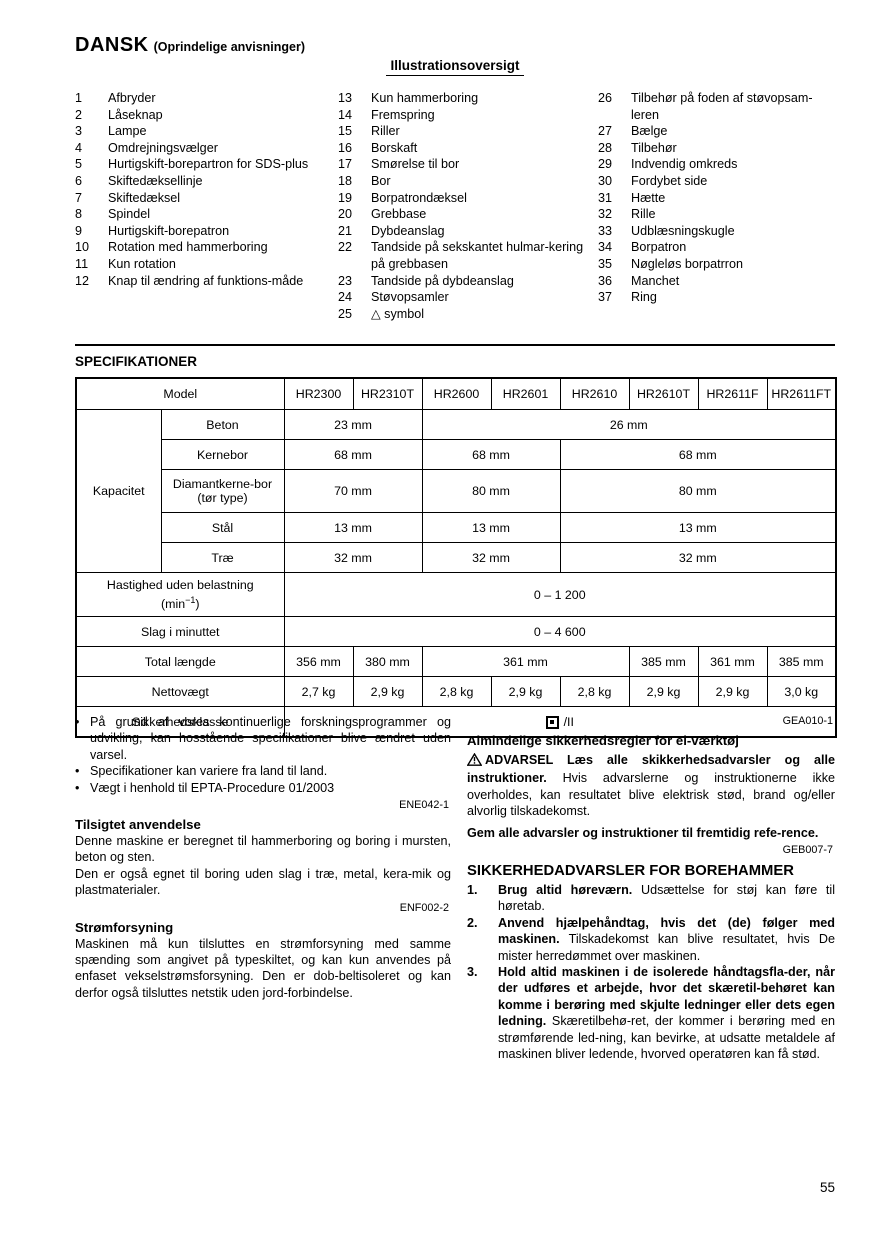 The height and width of the screenshot is (1240, 875). What do you see at coordinates (142, 263) in the screenshot?
I see `part-label: Kun rotation` at bounding box center [142, 263].